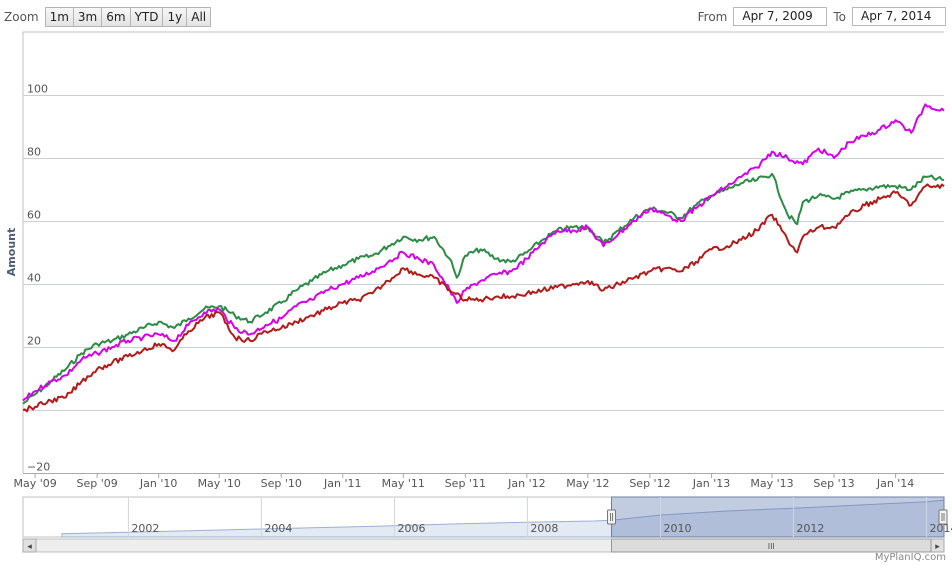 The image size is (952, 565). Describe the element at coordinates (278, 528) in the screenshot. I see `navigator-year-label: 2004` at that location.